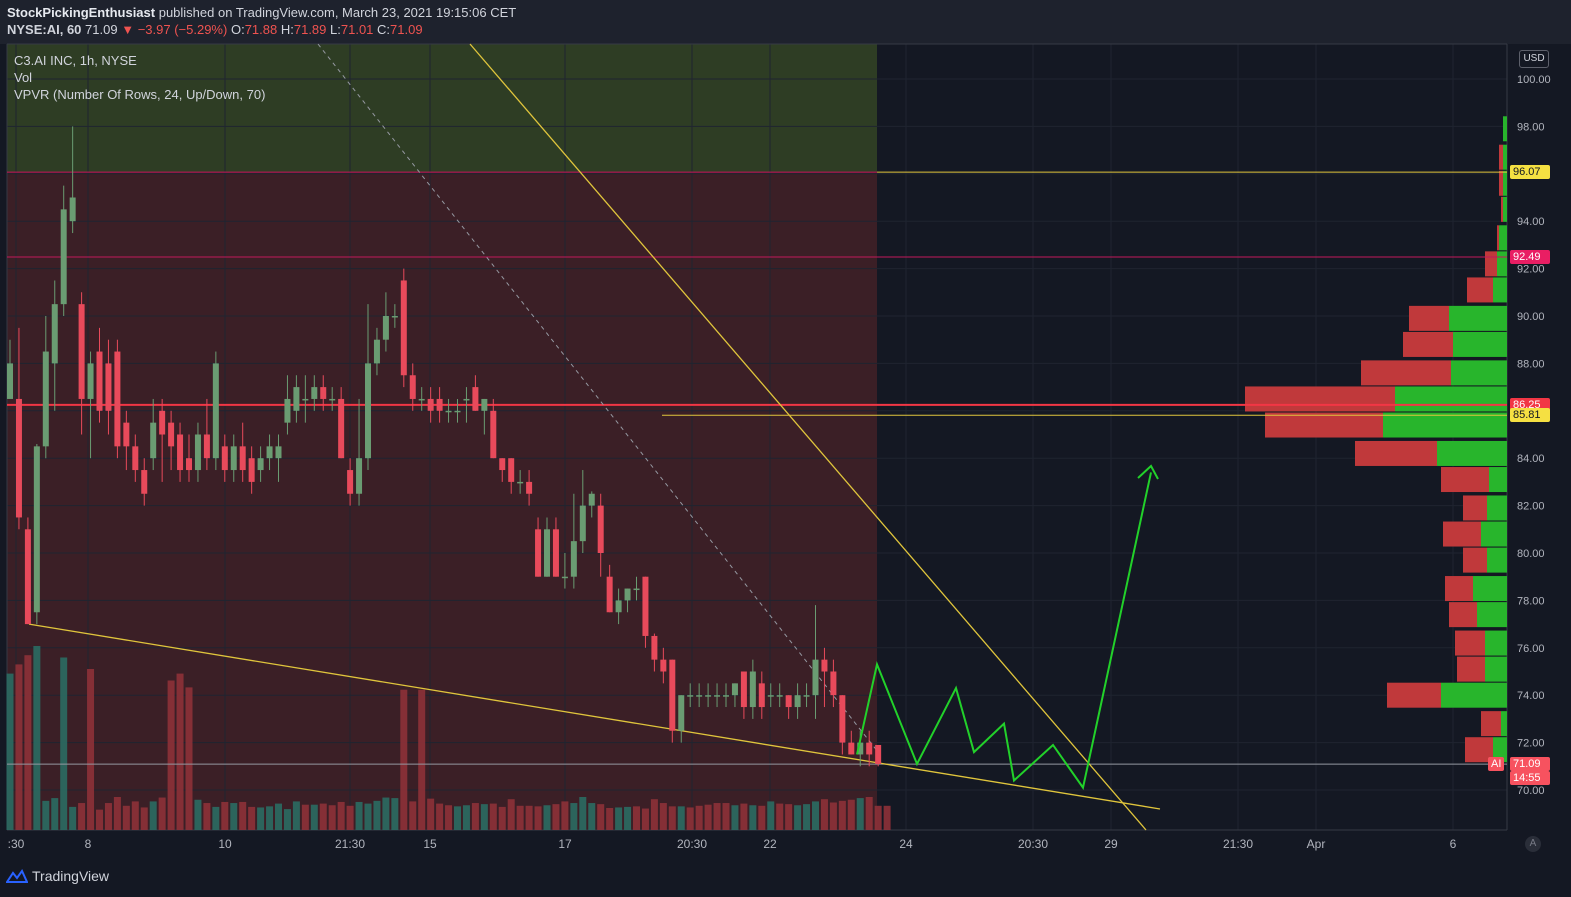 Image resolution: width=1571 pixels, height=897 pixels. Describe the element at coordinates (88, 844) in the screenshot. I see `x-tick-label: 8` at that location.